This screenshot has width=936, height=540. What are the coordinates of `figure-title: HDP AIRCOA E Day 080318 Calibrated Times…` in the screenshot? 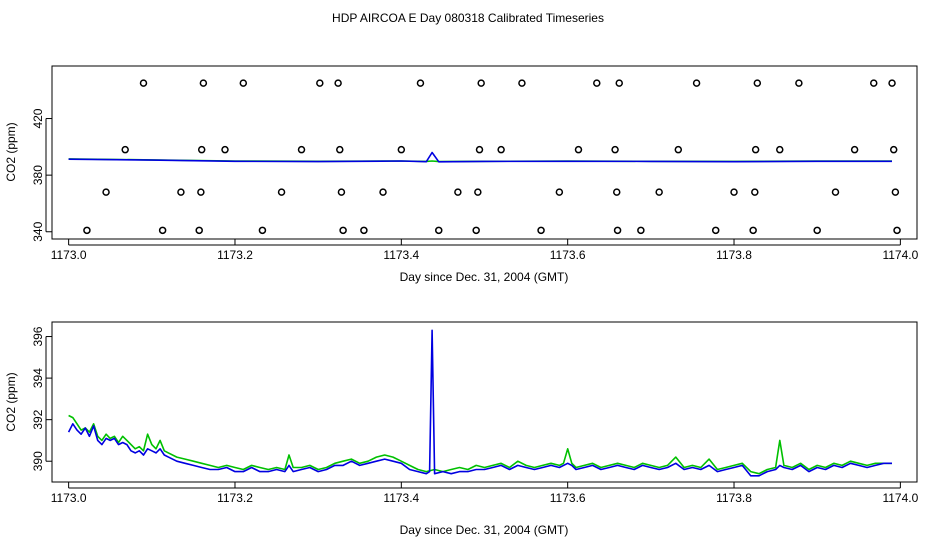 It's located at (468, 18).